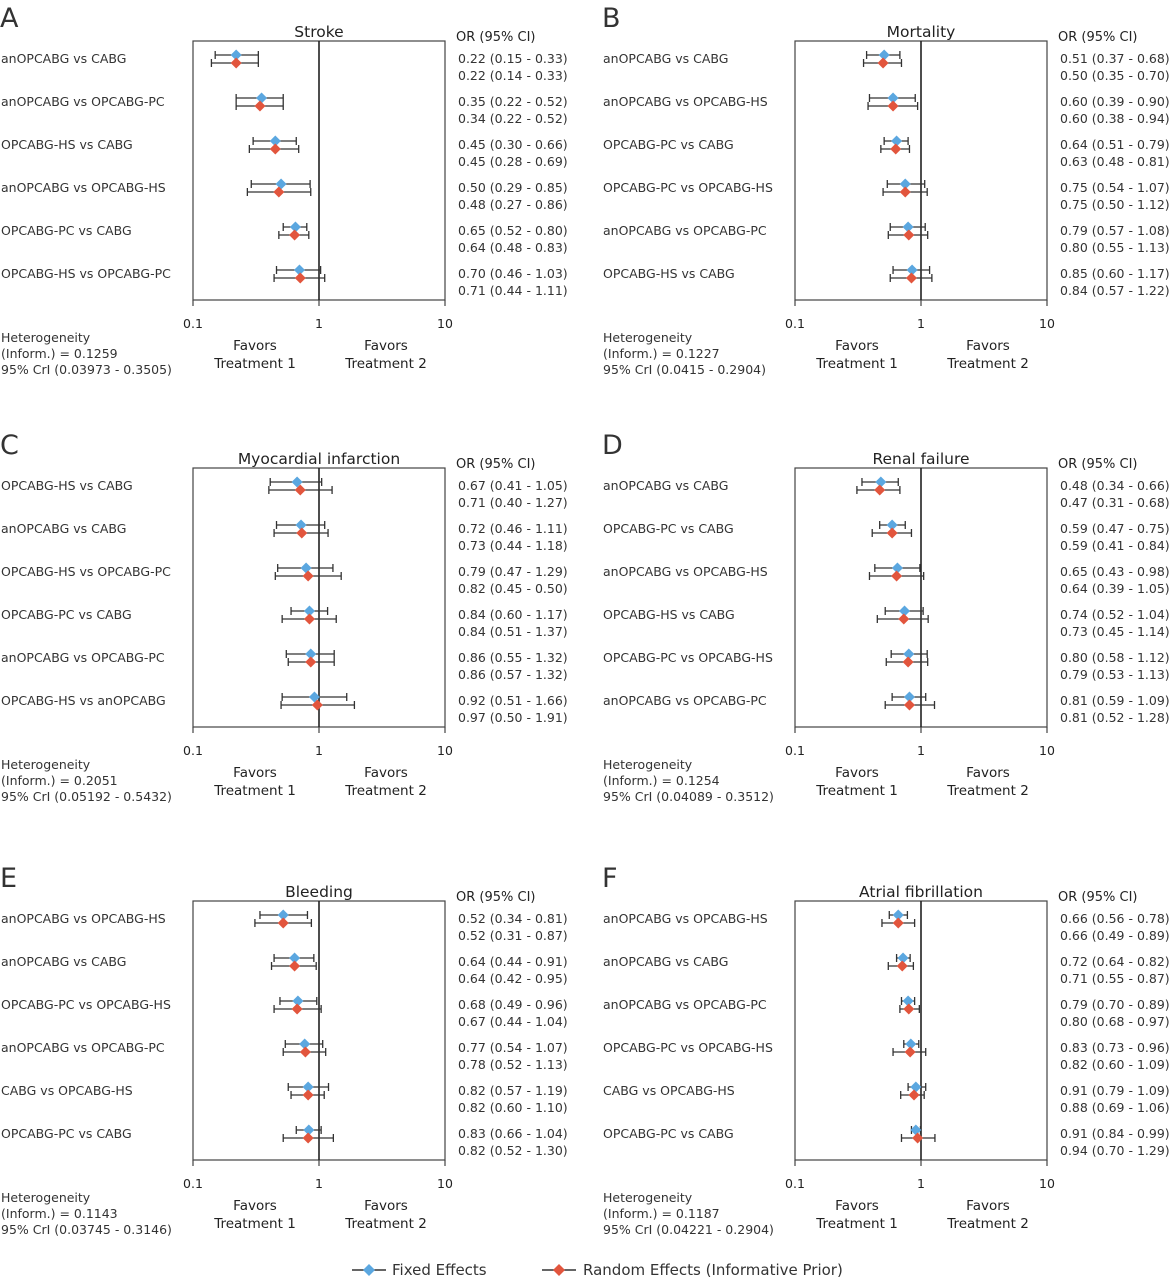  I want to click on panel-title: Mortality, so click(921, 32).